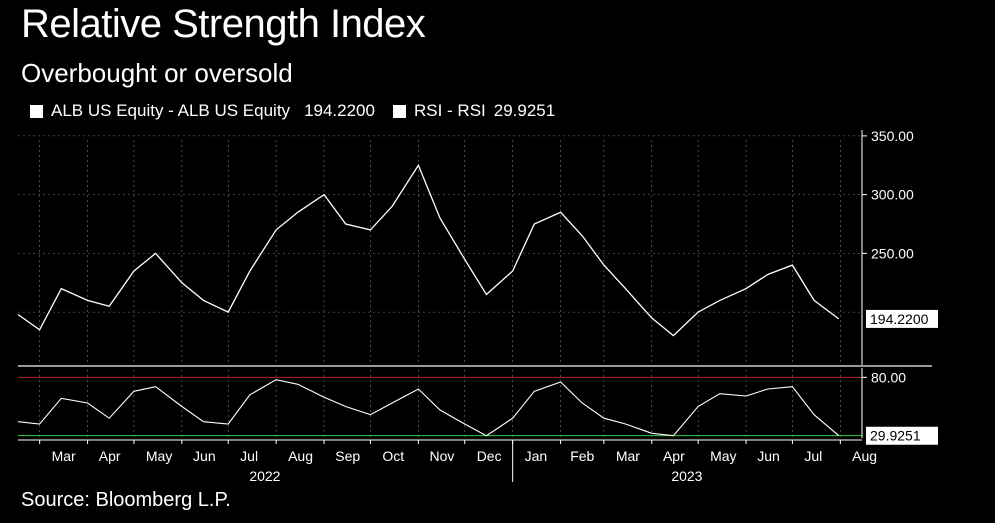 The width and height of the screenshot is (995, 523). I want to click on price-last-value-box, so click(902, 318).